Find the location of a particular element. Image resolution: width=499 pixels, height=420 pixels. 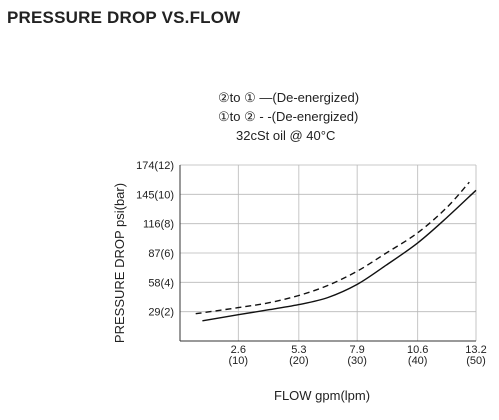

x-tick-labels: 2.6(10) 5.3(20) 7.9(30) 10.6(40) 13.2(50) is located at coordinates (358, 355).